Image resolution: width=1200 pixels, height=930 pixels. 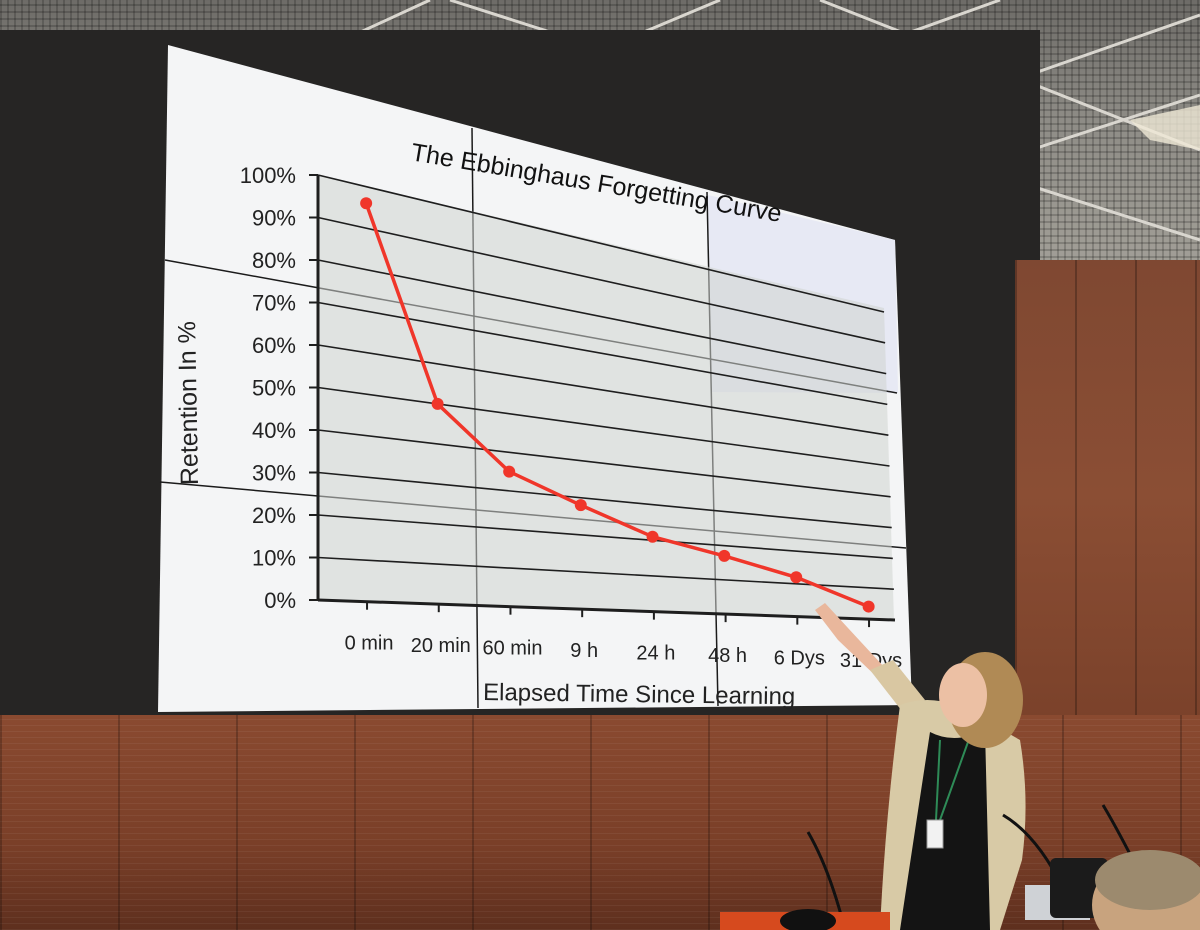 I want to click on y-tick-label: 40%, so click(x=274, y=430).